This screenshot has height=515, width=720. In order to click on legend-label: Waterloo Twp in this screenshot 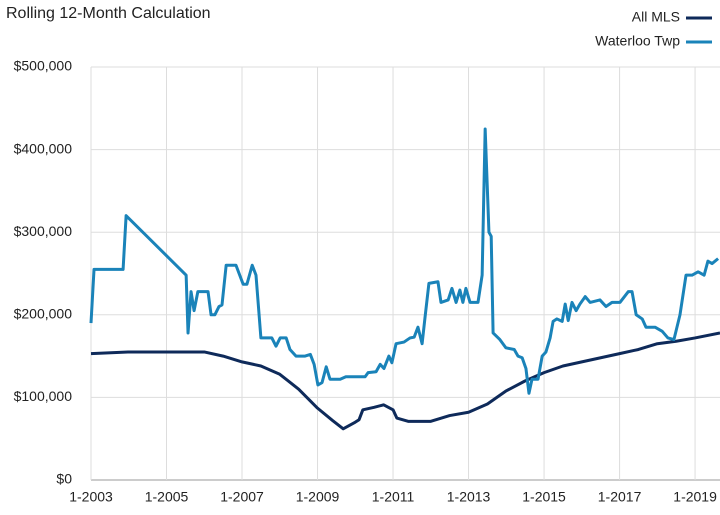, I will do `click(637, 41)`.